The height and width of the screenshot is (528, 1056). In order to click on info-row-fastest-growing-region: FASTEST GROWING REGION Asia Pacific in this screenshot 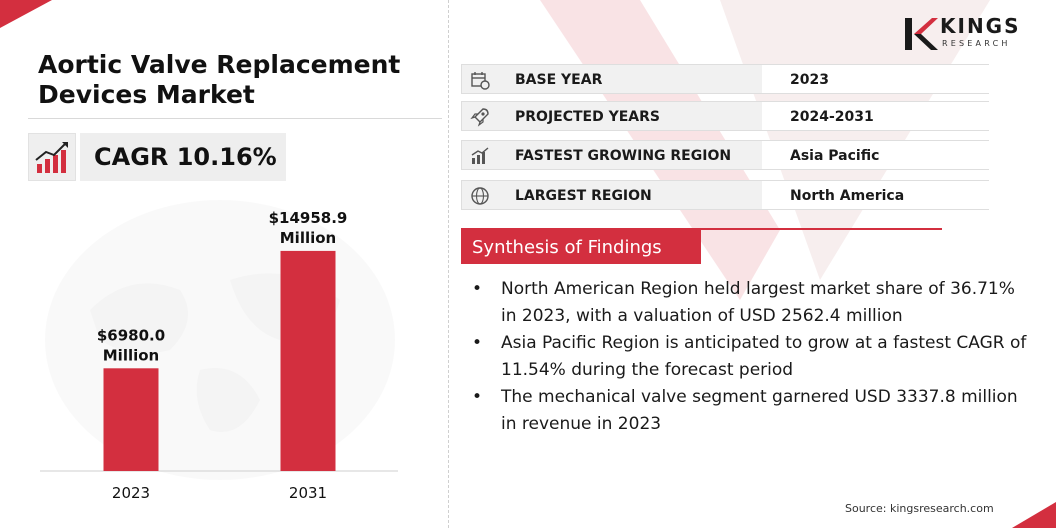, I will do `click(725, 155)`.